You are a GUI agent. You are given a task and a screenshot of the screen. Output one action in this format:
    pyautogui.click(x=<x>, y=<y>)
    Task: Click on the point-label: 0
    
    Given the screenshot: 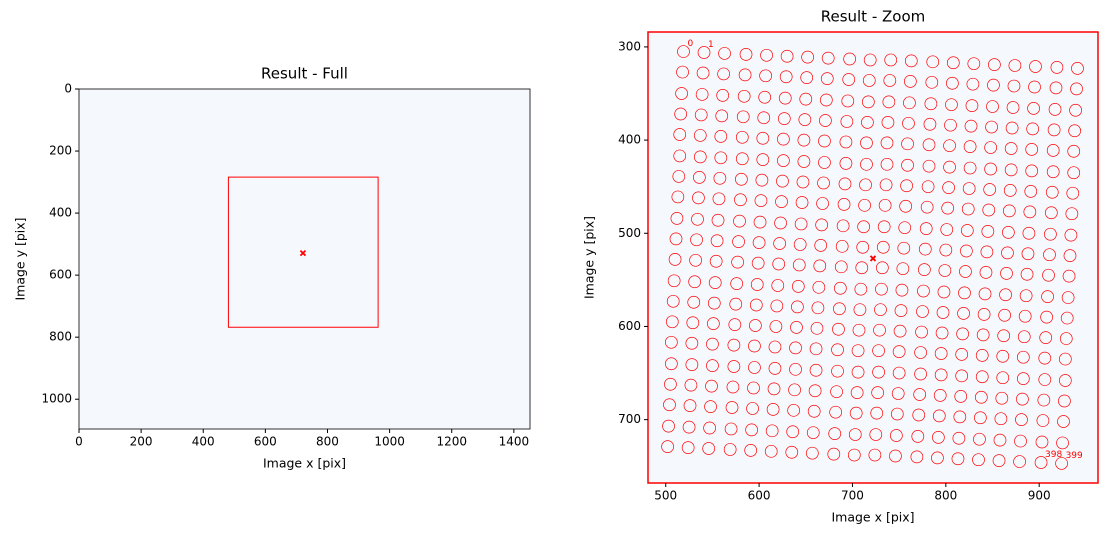 What is the action you would take?
    pyautogui.click(x=690, y=44)
    